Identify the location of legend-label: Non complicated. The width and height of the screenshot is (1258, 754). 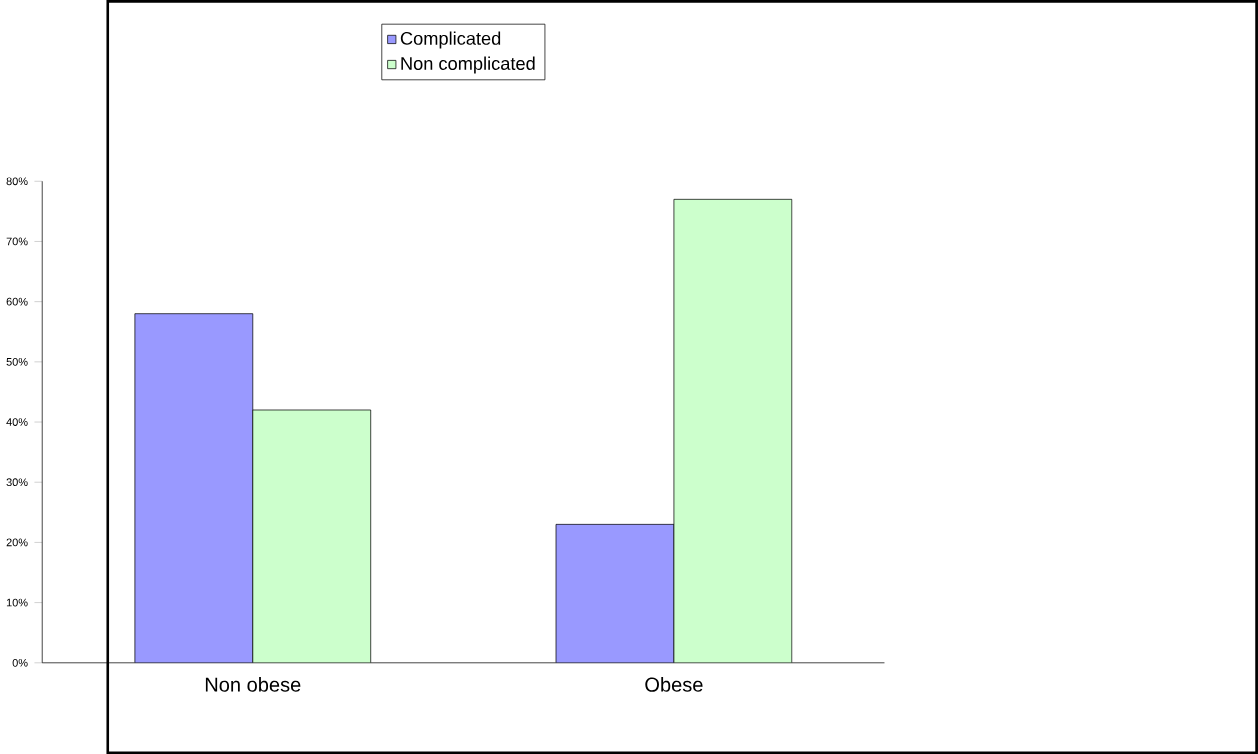
(468, 65).